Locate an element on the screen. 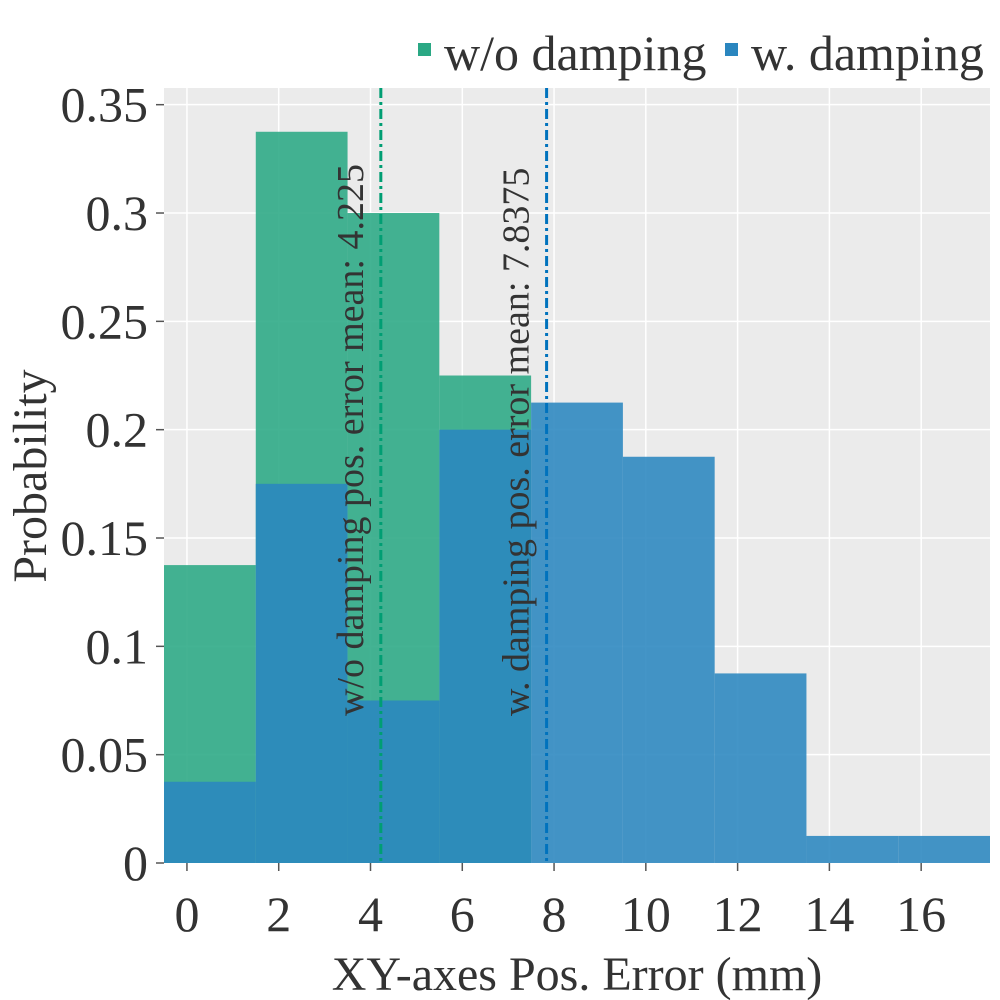 This screenshot has height=1000, width=1000. y-tick-label: 0.1 is located at coordinates (117, 646).